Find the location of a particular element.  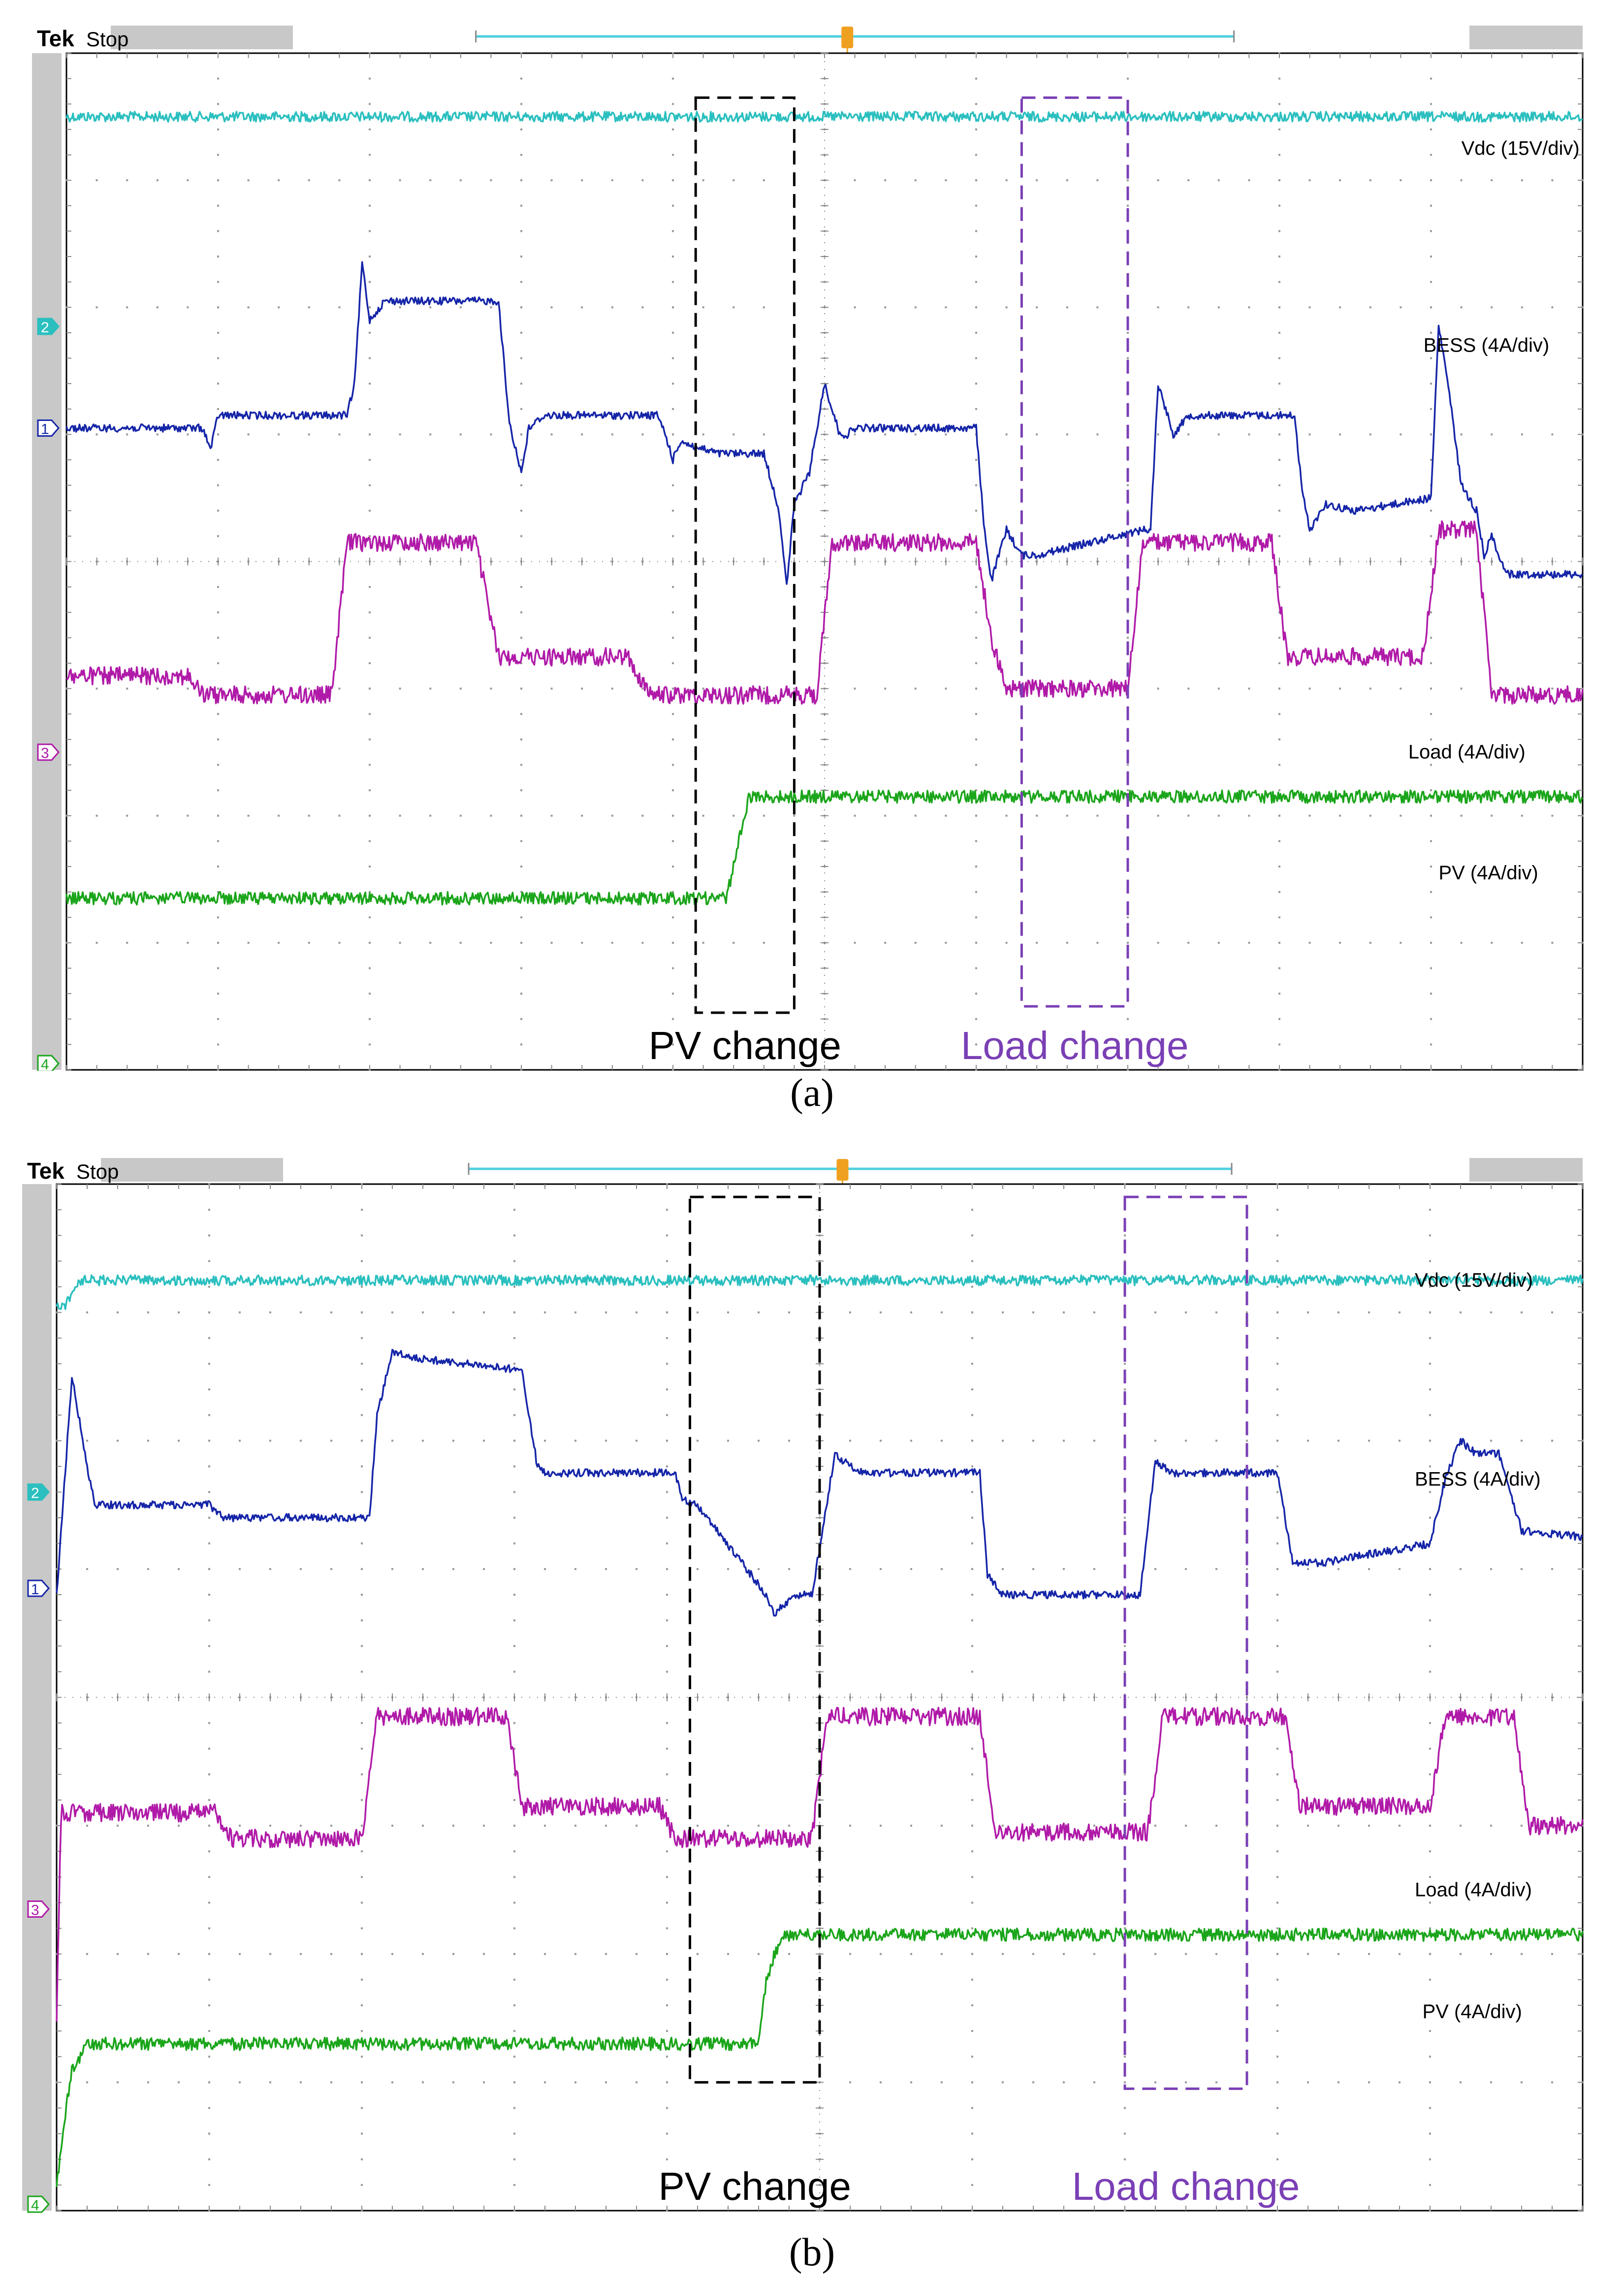

load-change-label: Load change is located at coordinates (1186, 2186).